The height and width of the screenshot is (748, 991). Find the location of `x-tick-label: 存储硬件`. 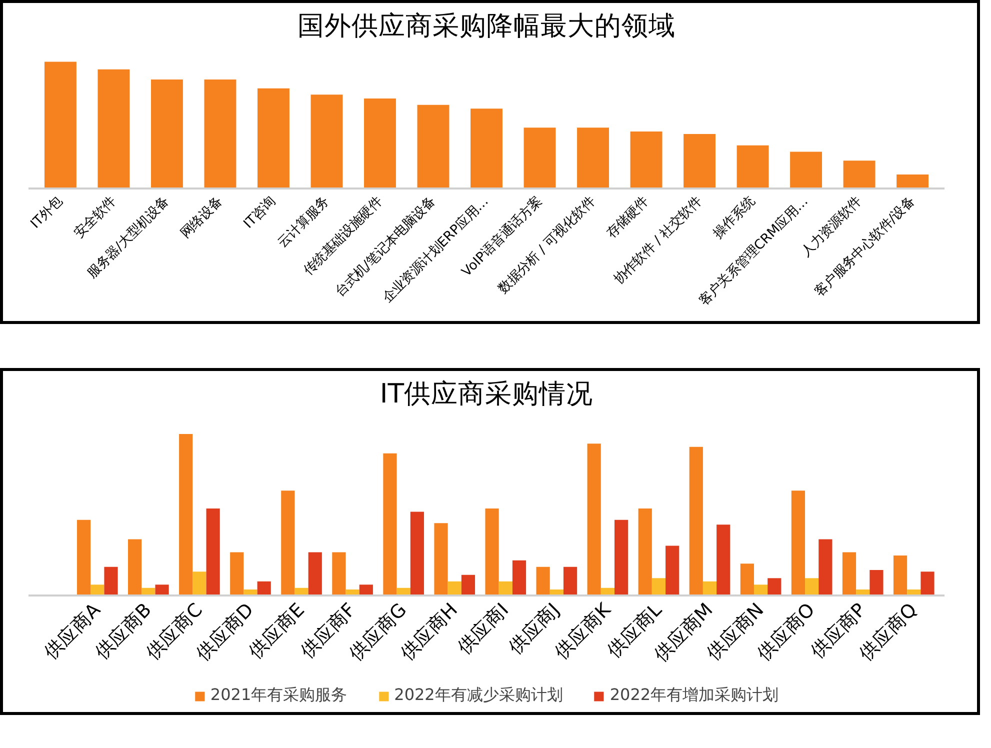

x-tick-label: 存储硬件 is located at coordinates (628, 218).